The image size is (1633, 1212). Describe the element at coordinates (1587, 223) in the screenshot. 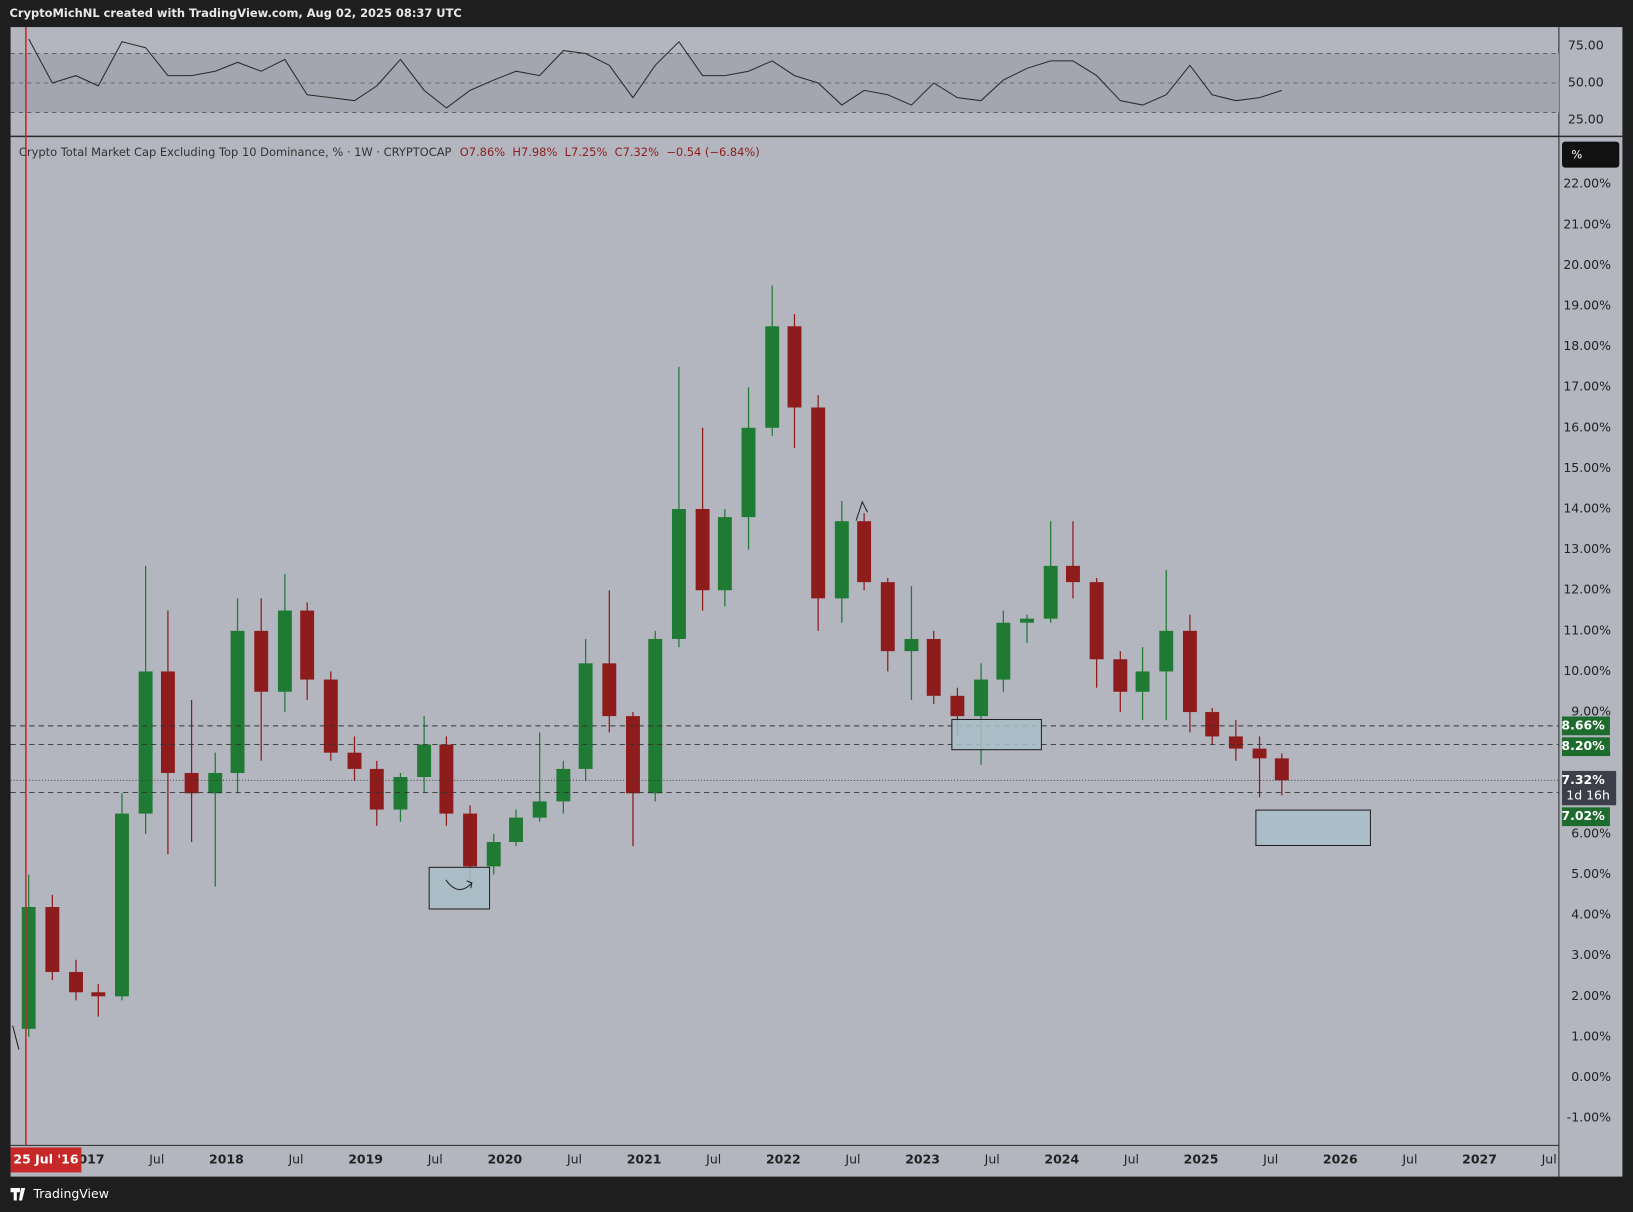

I see `y-tick-label: 21.00%` at that location.